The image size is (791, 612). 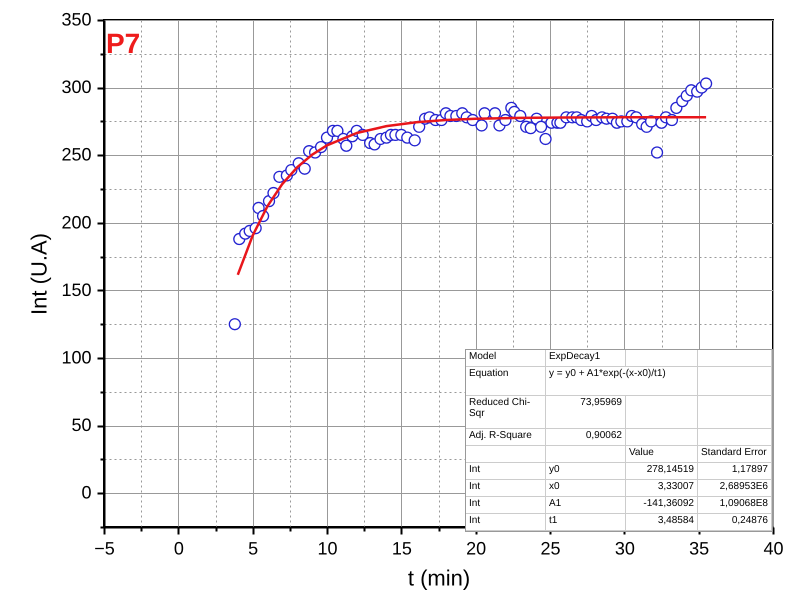 I want to click on annotation: 278,14519, so click(x=662, y=471).